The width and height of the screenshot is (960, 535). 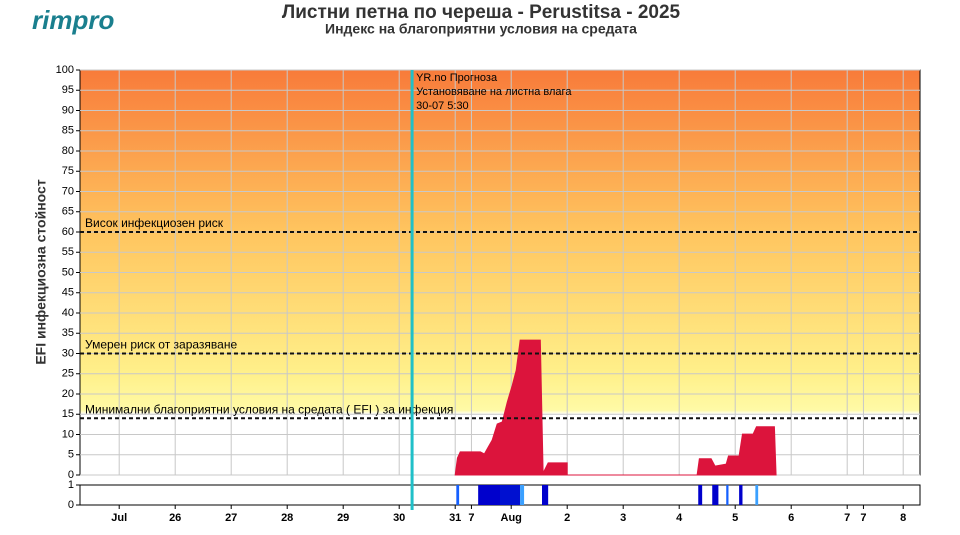 I want to click on y-tick-label: 80, so click(x=68, y=151).